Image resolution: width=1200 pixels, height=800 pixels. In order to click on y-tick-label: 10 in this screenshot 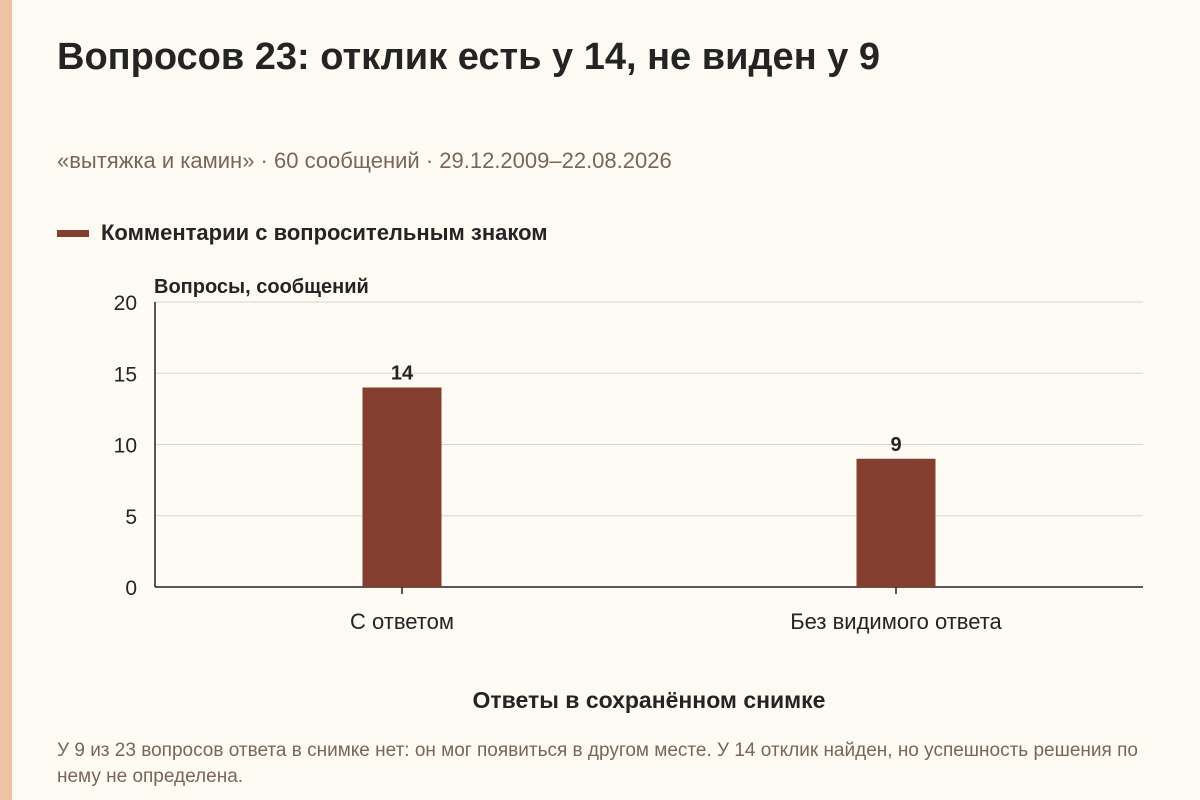, I will do `click(125, 446)`.